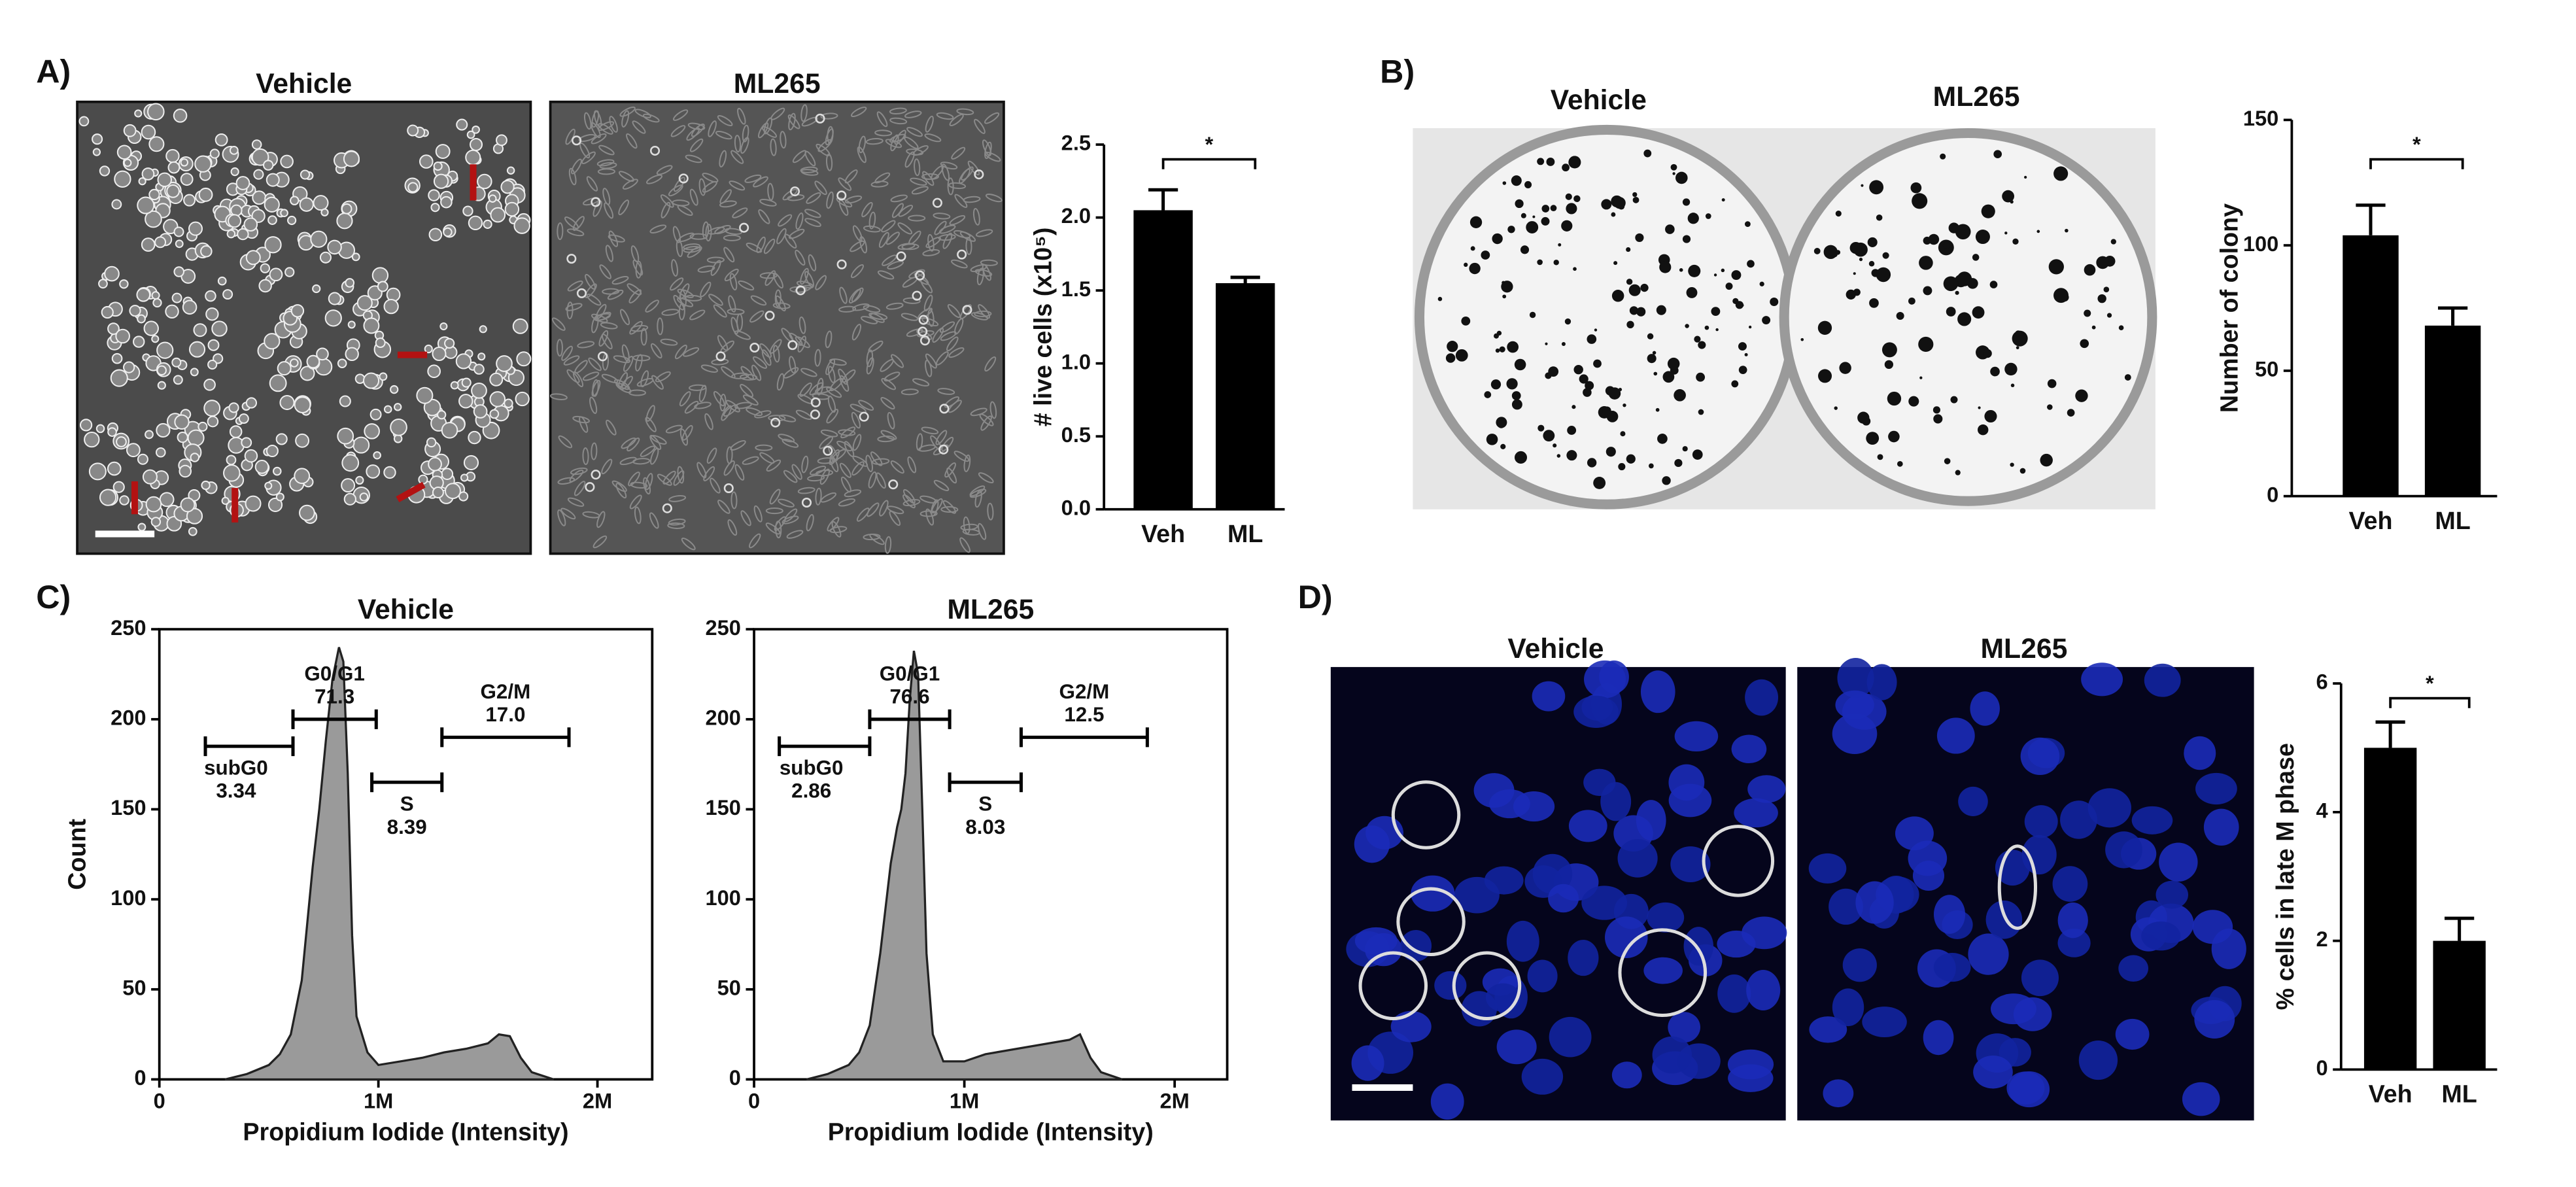 This screenshot has height=1187, width=2576. What do you see at coordinates (1556, 648) in the screenshot?
I see `image-title: Vehicle` at bounding box center [1556, 648].